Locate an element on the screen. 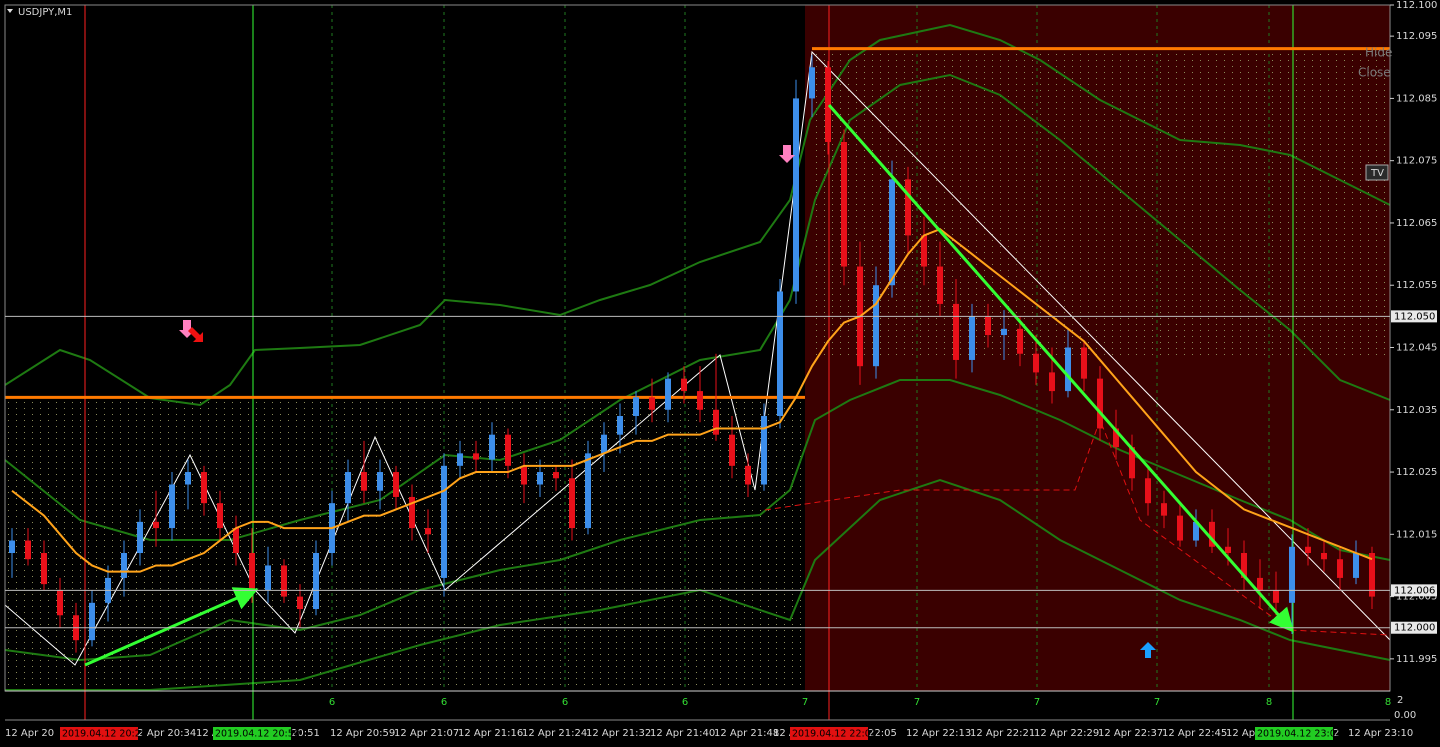 This screenshot has height=747, width=1440. x-tick-label: 12 Apr 20:59 is located at coordinates (362, 733).